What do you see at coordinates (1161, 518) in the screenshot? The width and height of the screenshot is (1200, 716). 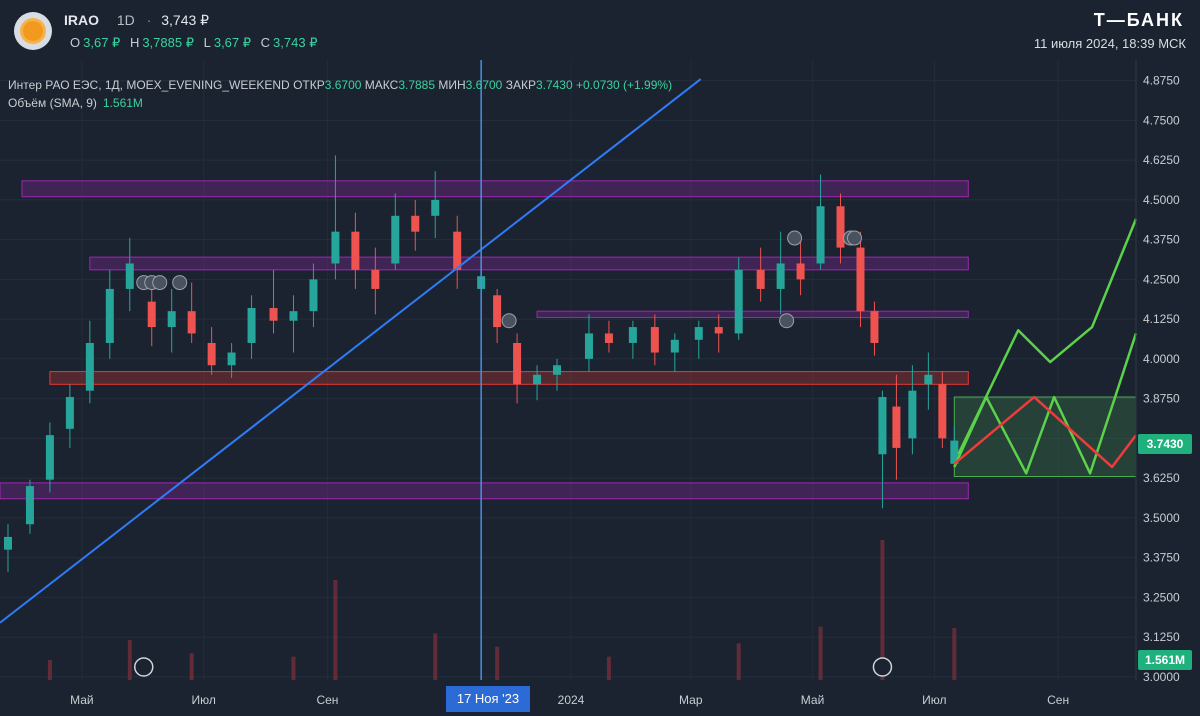 I see `y-tick-label: 3.5000` at bounding box center [1161, 518].